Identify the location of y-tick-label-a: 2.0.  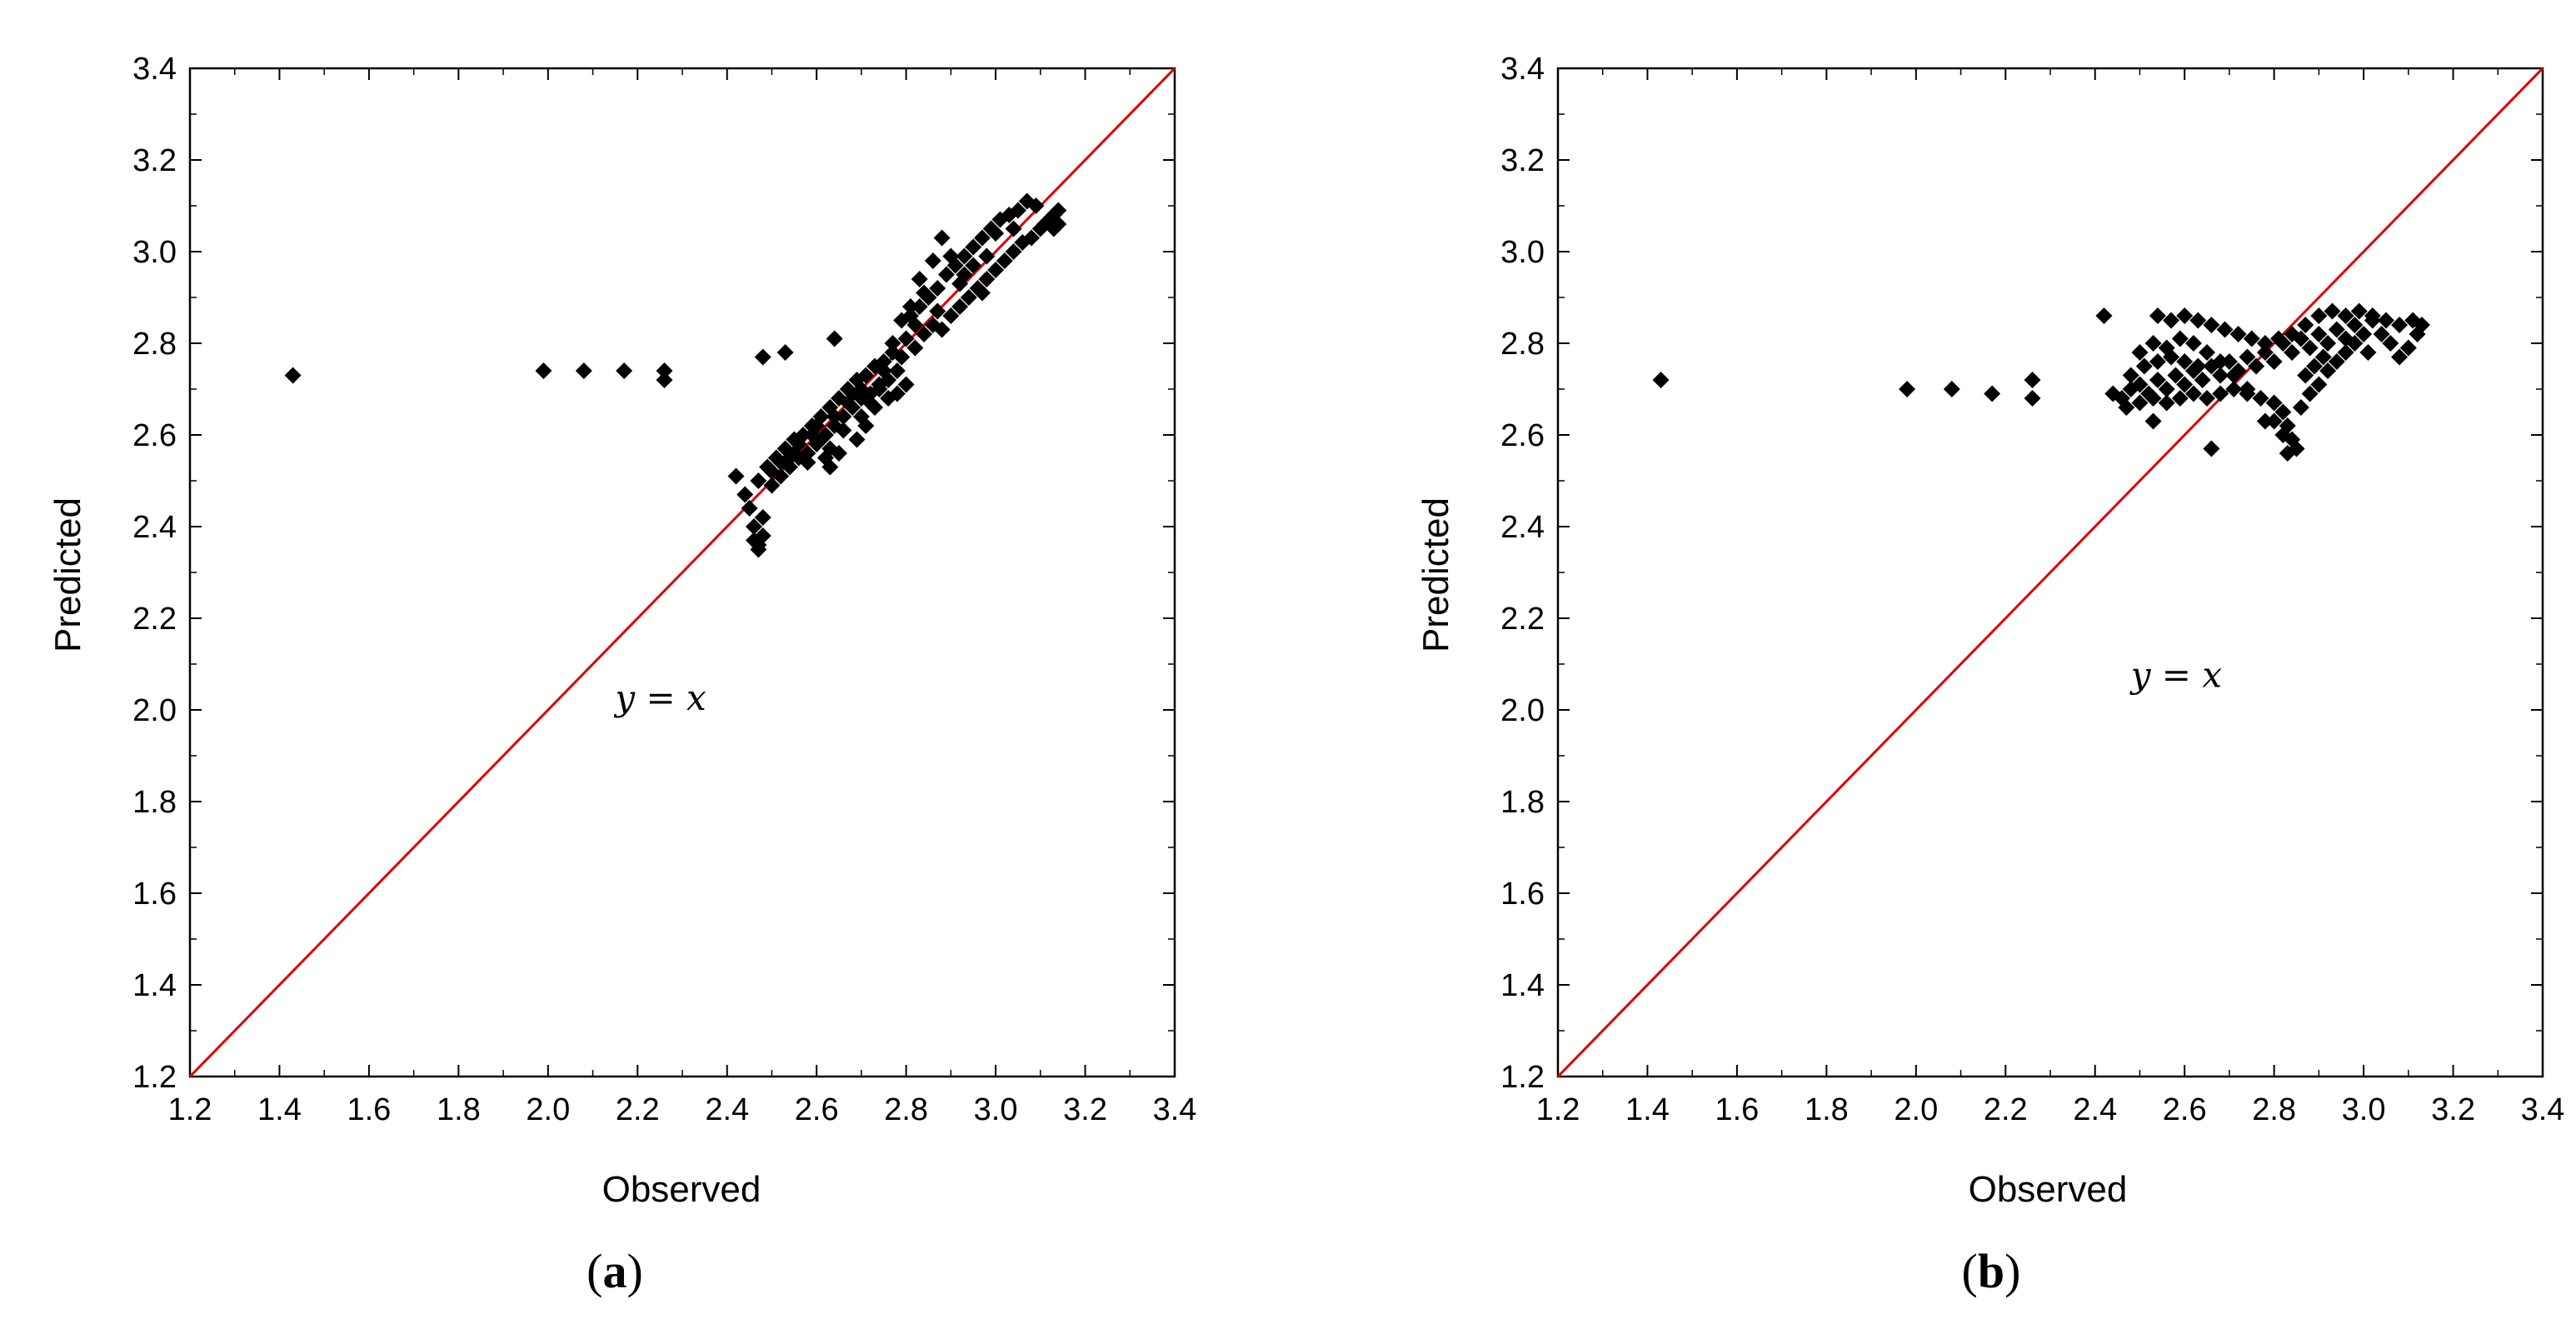
(154, 710).